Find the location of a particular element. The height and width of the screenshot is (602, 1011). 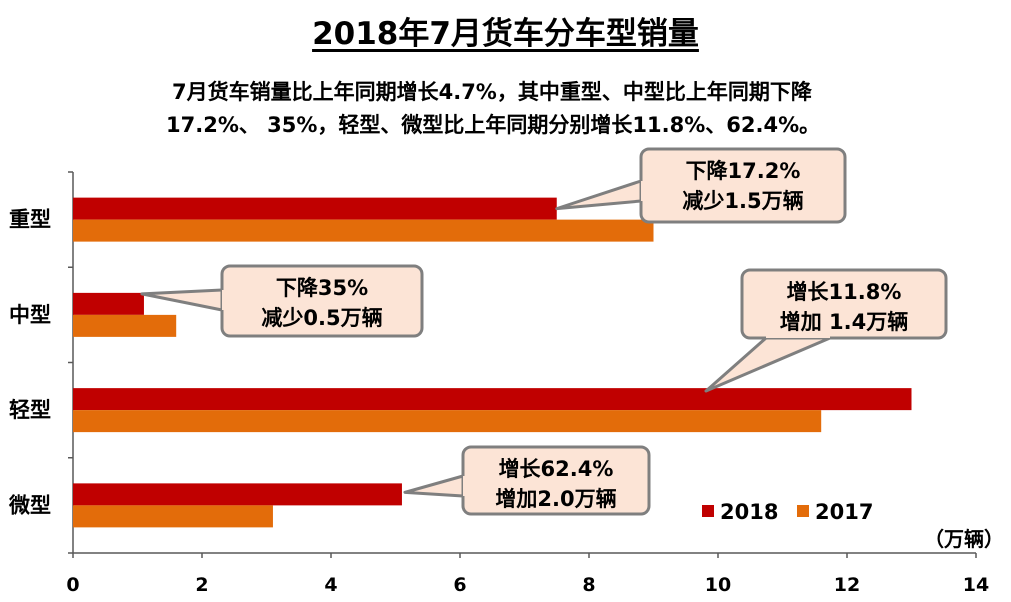

callout-line-1: 增长62.4% is located at coordinates (556, 469).